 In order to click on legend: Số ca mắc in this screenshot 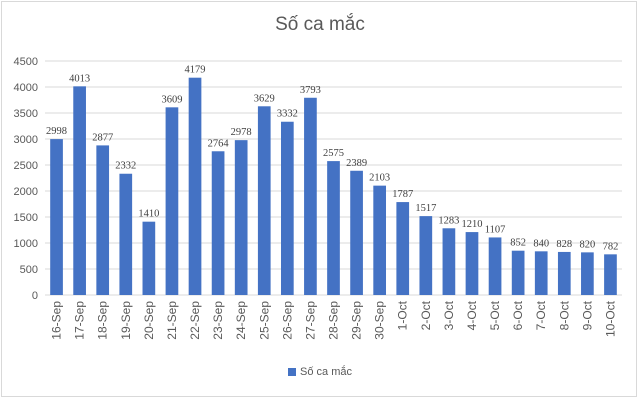, I will do `click(320, 372)`.